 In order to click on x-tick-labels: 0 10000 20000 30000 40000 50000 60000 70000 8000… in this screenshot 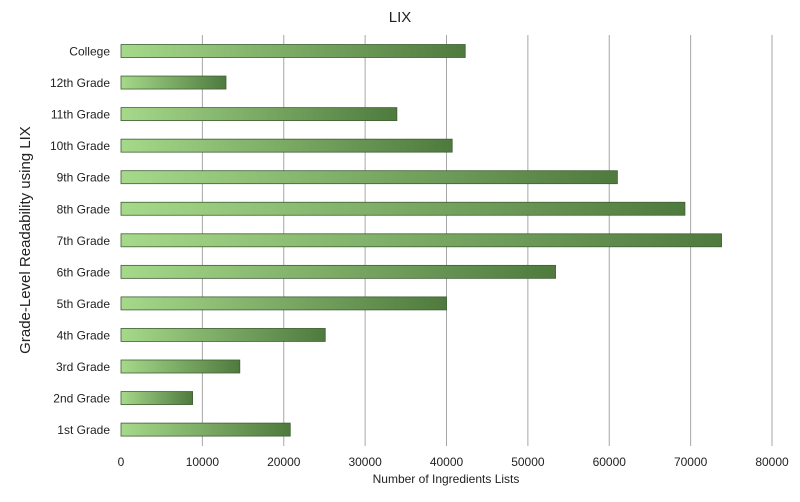, I will do `click(453, 462)`.